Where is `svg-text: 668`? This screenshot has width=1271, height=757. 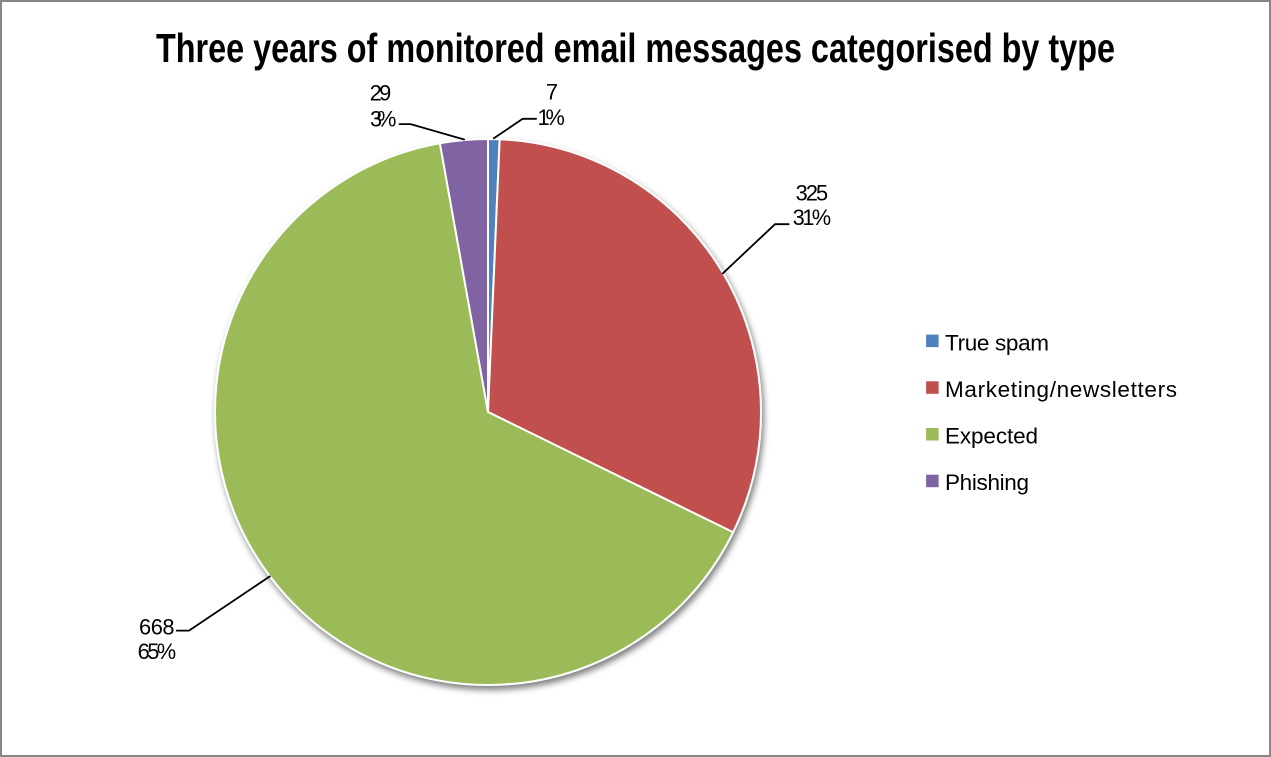 svg-text: 668 is located at coordinates (157, 627).